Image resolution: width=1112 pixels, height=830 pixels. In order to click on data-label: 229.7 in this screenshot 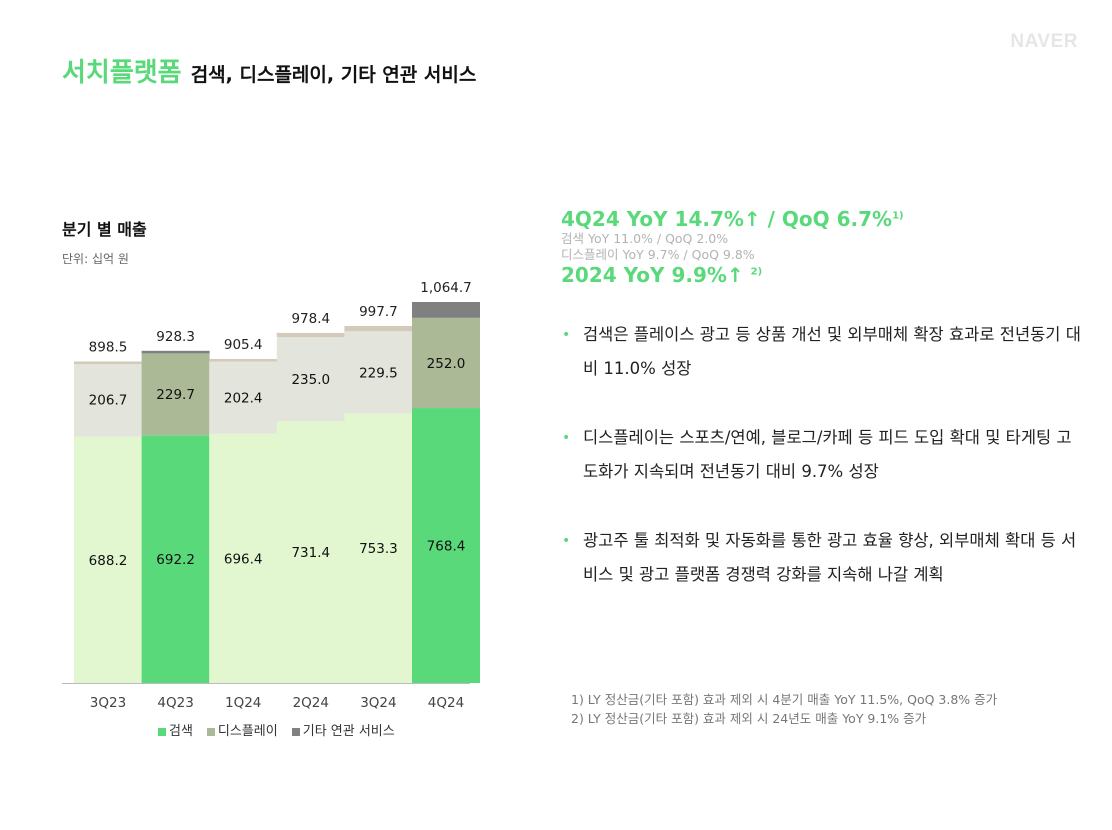, I will do `click(175, 395)`.